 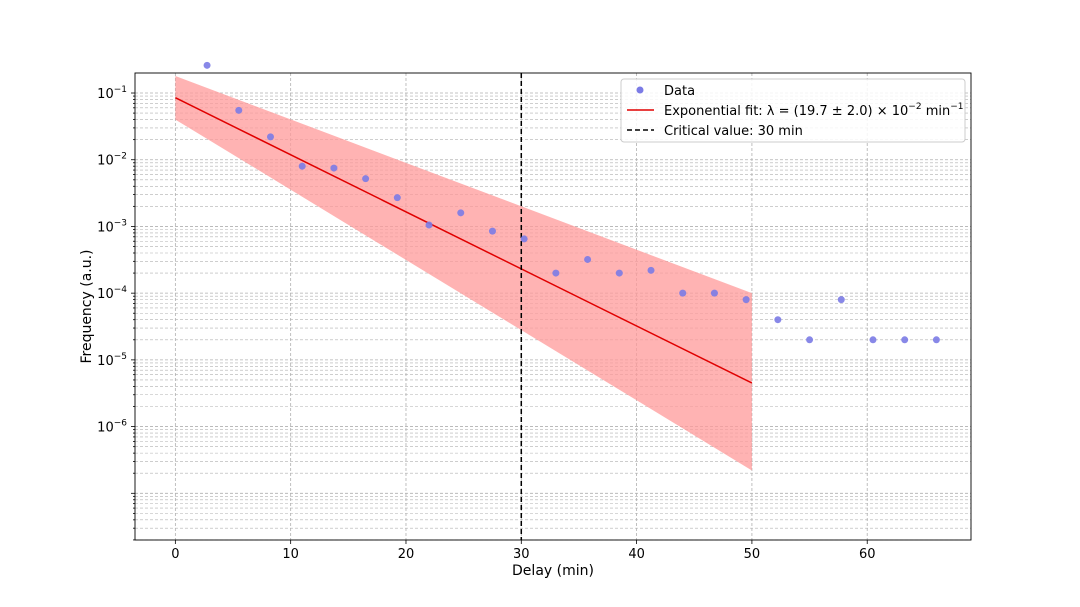 I want to click on legend-fit-unit: min, so click(x=936, y=111).